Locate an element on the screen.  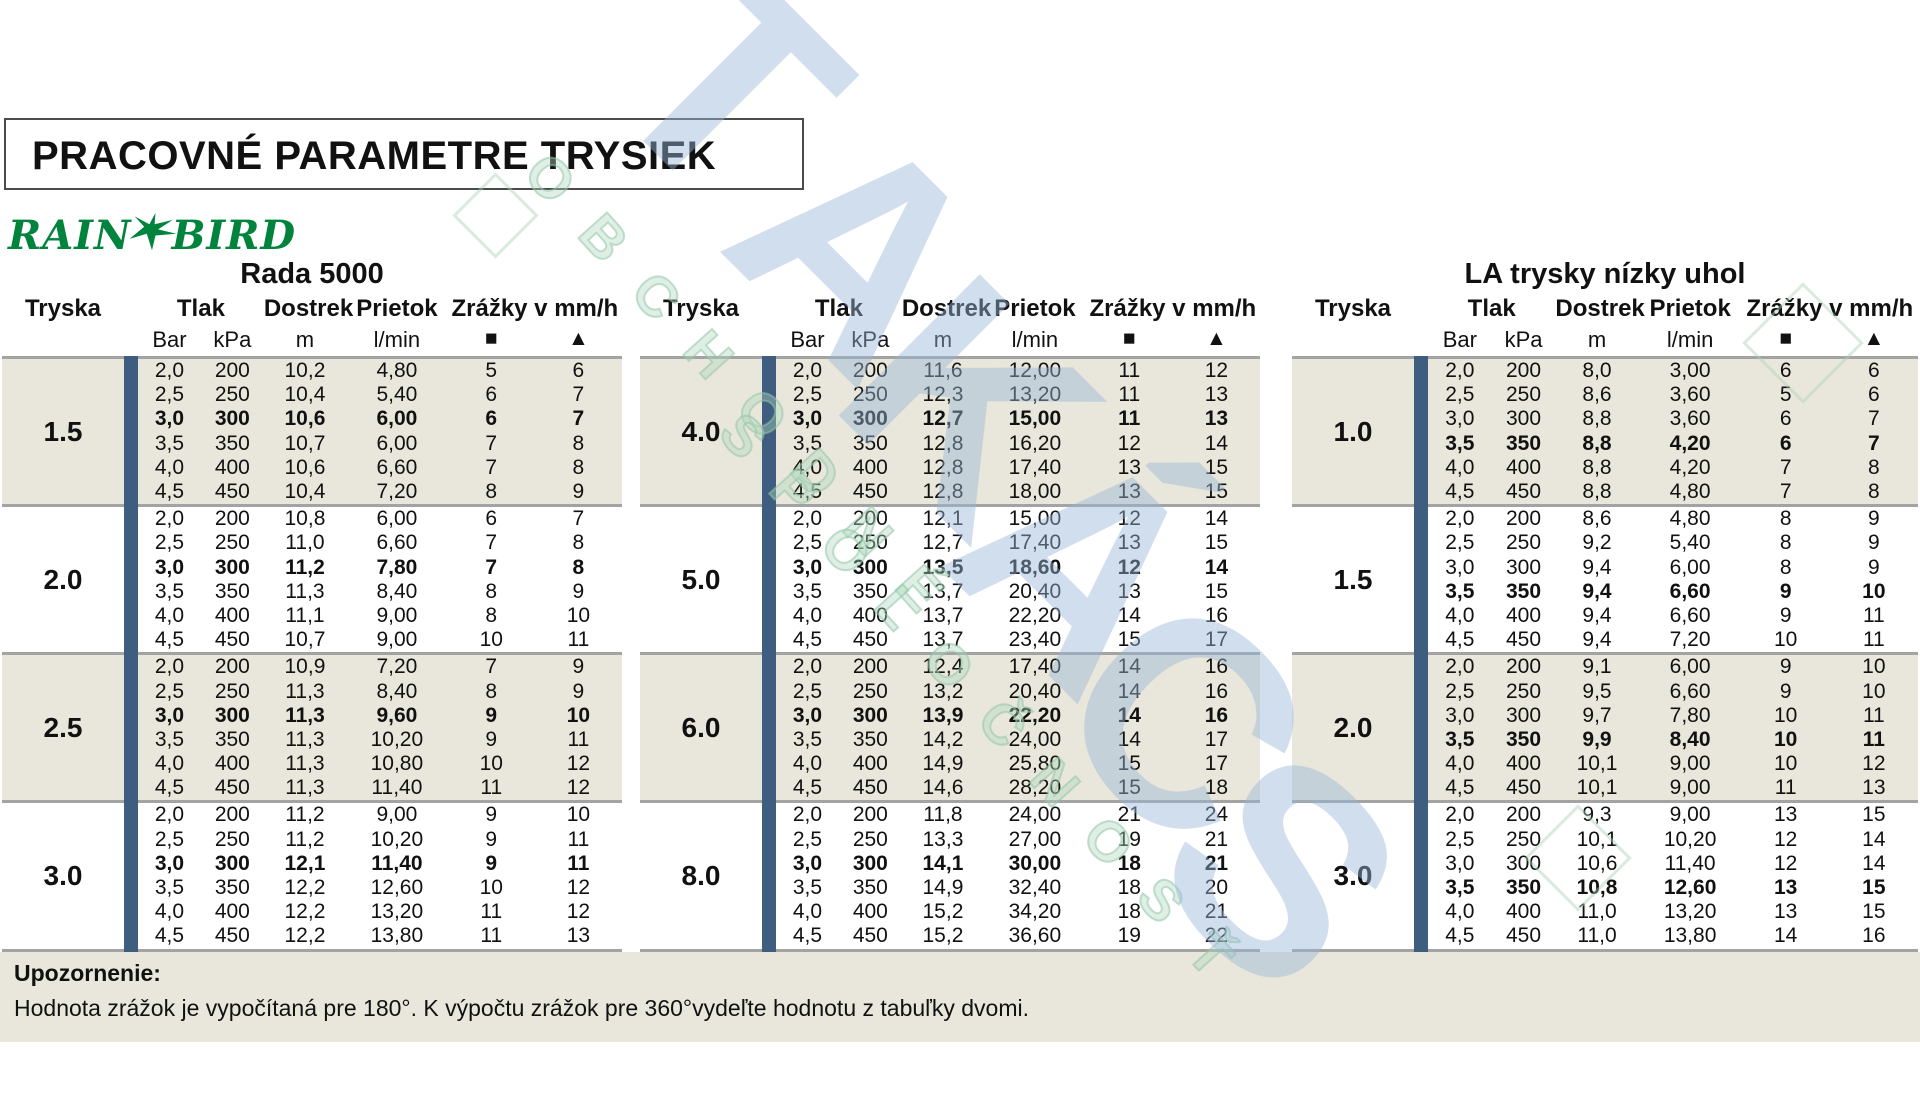
table-row: 2,5 250 13,2 20,40 14 16 is located at coordinates (1018, 691).